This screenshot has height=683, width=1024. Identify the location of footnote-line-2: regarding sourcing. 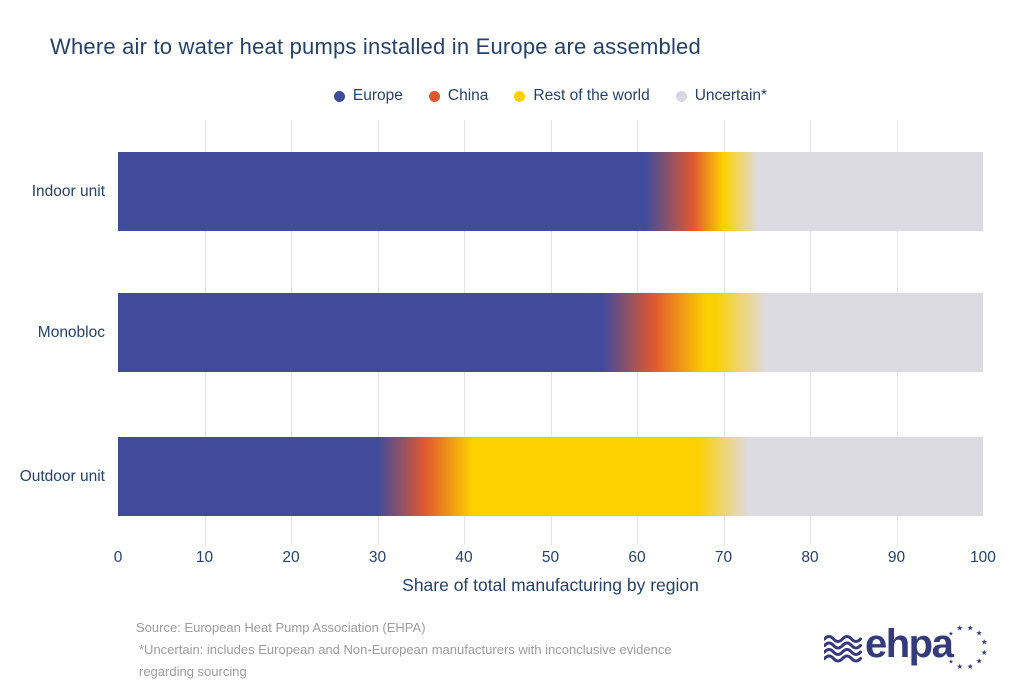
(193, 671).